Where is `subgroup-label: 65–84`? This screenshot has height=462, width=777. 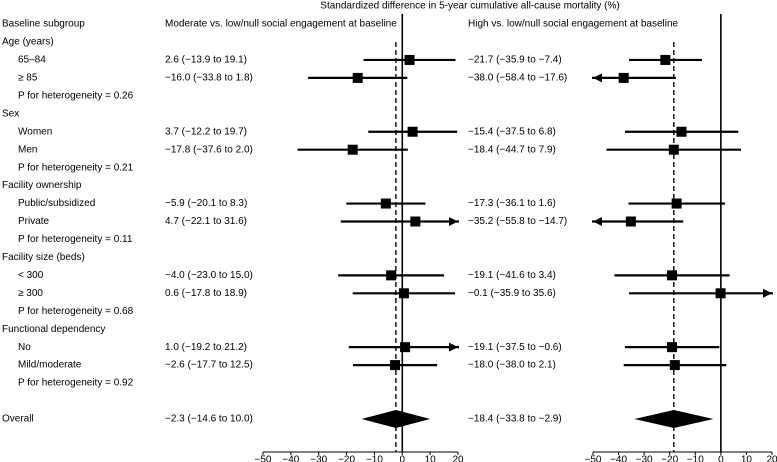 subgroup-label: 65–84 is located at coordinates (32, 60).